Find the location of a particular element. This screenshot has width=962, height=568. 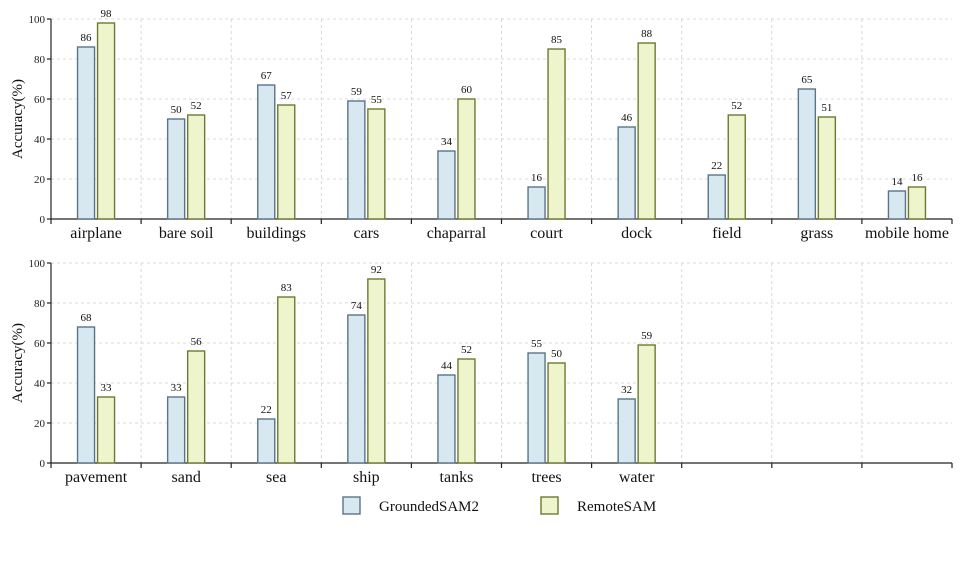

data-label: 46 is located at coordinates (627, 118).